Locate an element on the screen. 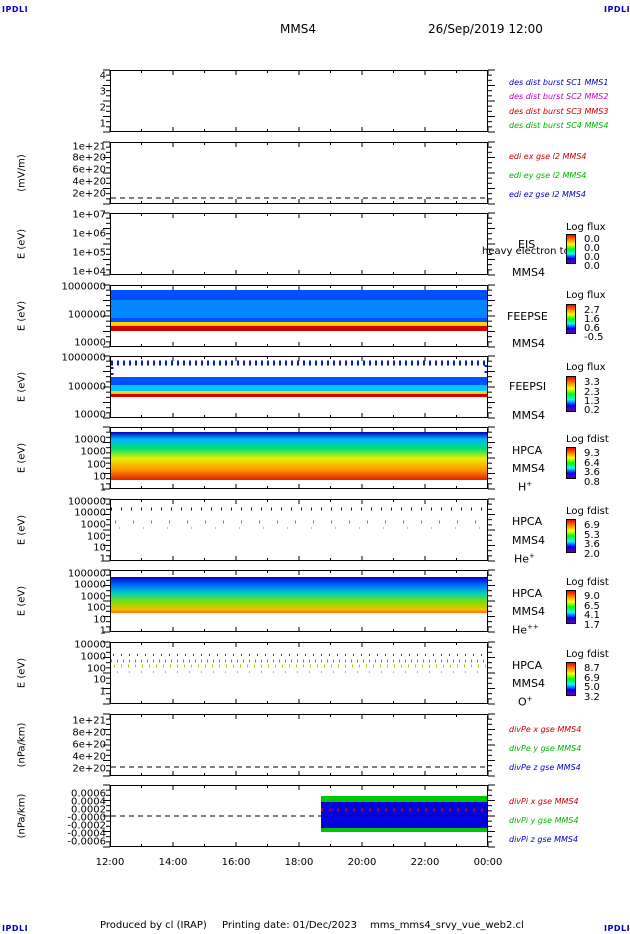 The height and width of the screenshot is (934, 630). panel-hpca-h is located at coordinates (299, 458).